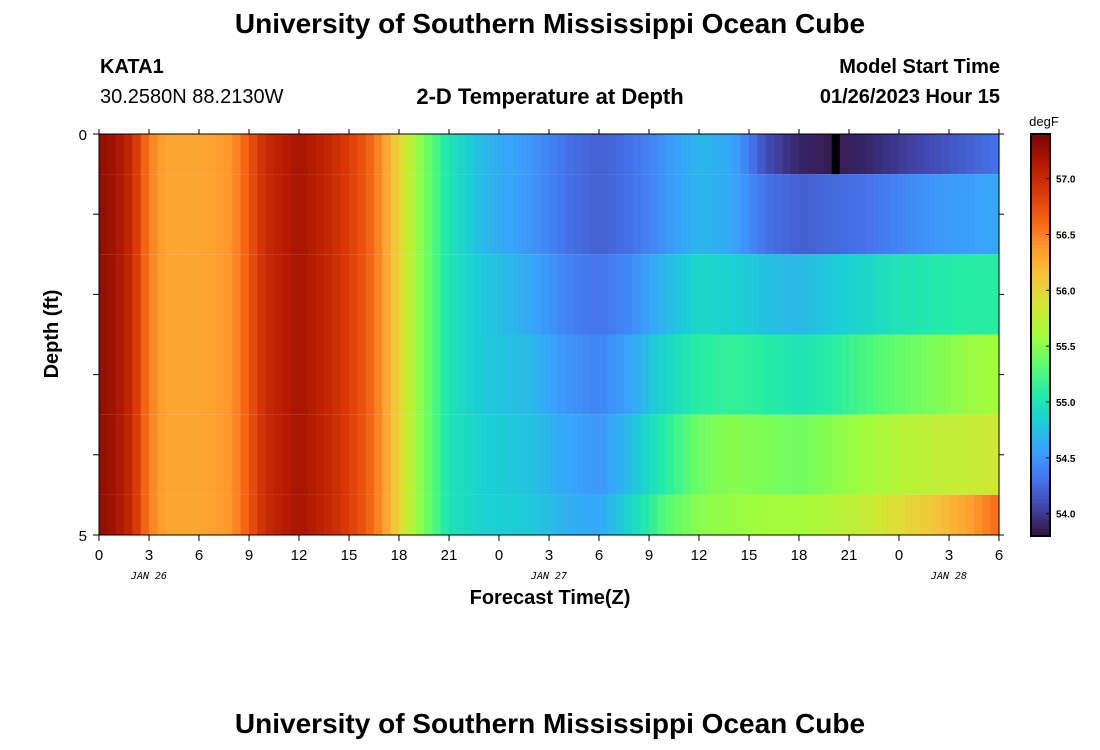 This screenshot has height=750, width=1100. What do you see at coordinates (1066, 347) in the screenshot?
I see `colorbar-tick-label: 55.5` at bounding box center [1066, 347].